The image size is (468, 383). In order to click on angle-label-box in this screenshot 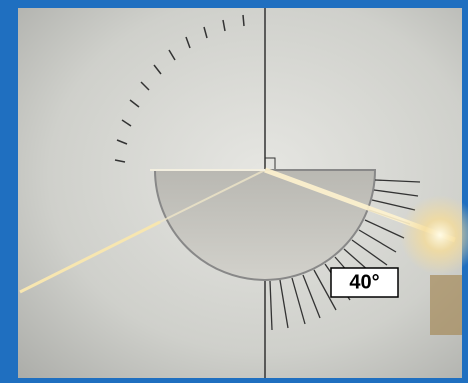, I will do `click(364, 282)`.